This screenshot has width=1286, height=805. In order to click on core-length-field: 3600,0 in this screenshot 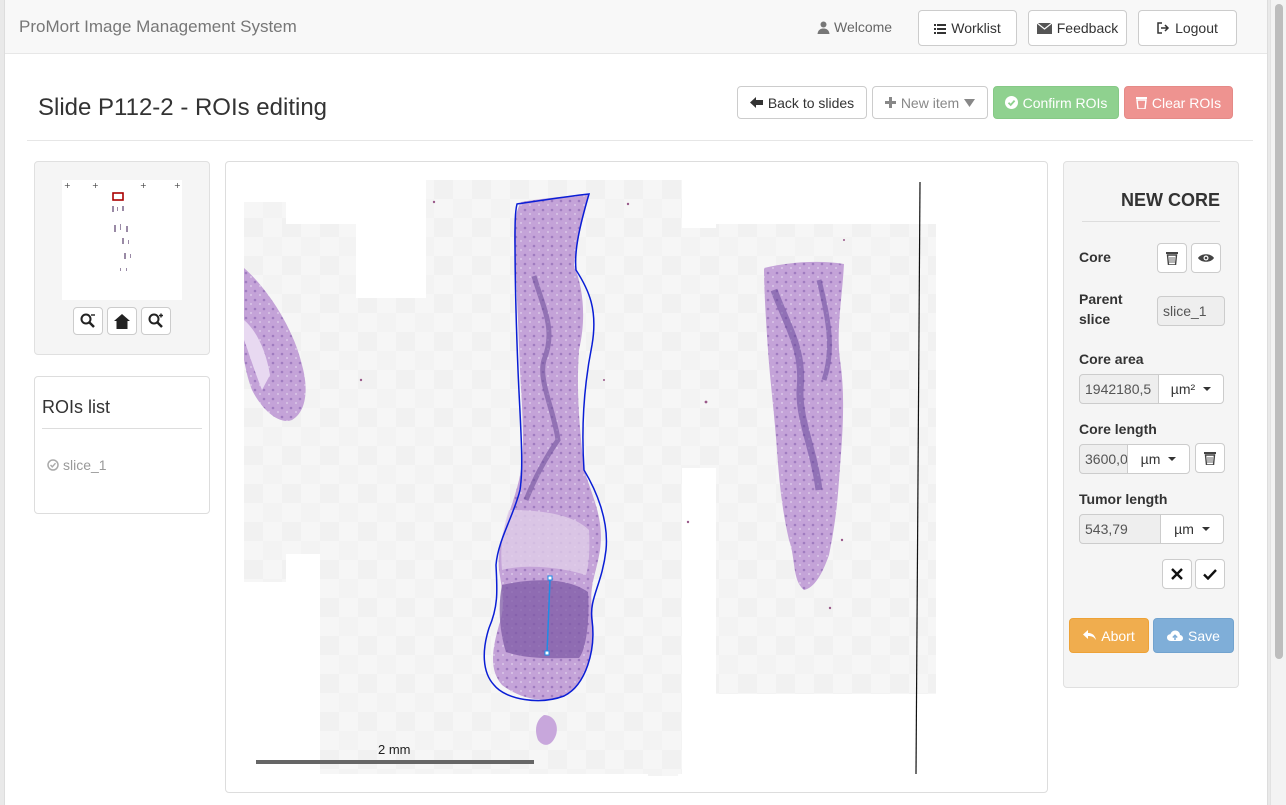, I will do `click(1103, 459)`.